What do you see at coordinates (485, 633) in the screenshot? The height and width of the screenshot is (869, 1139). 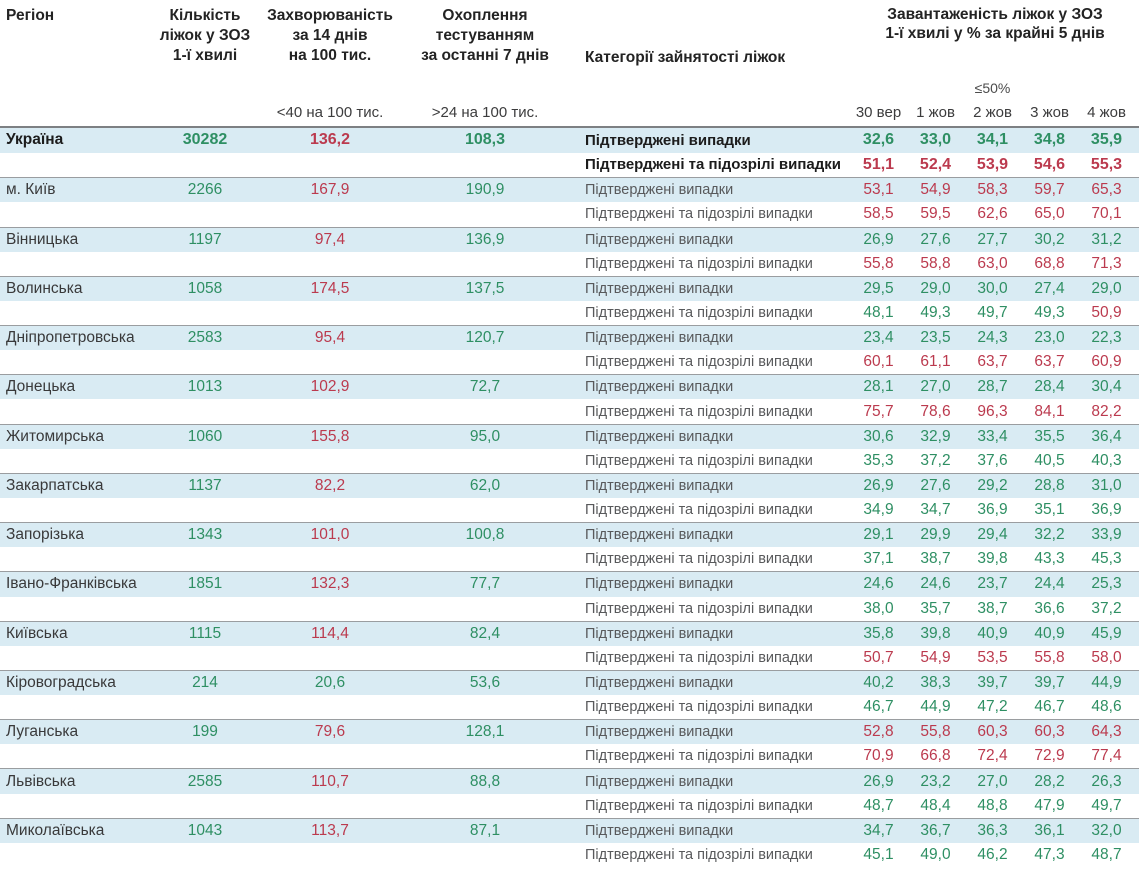 I see `testing-value: 82,4` at bounding box center [485, 633].